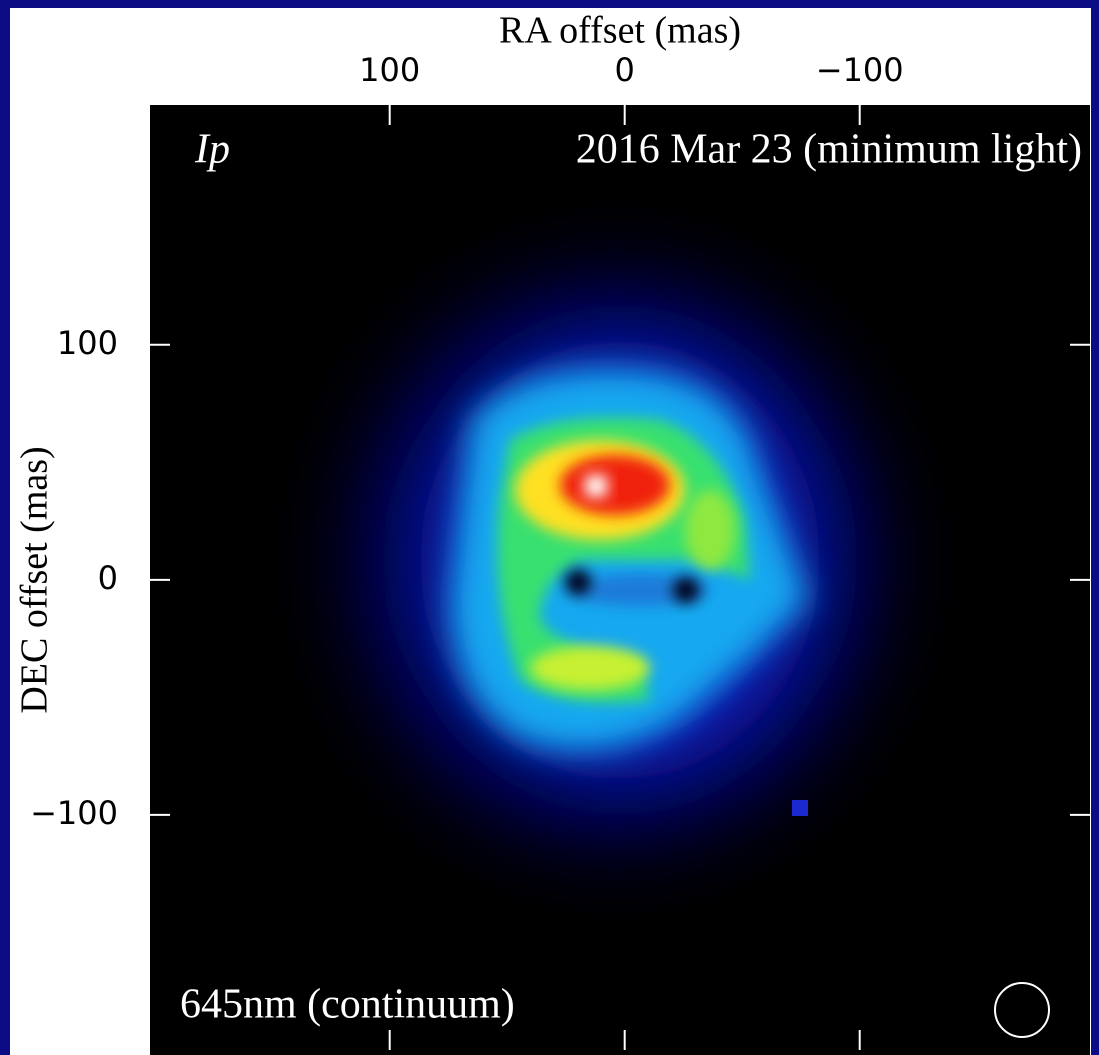 Image resolution: width=1099 pixels, height=1055 pixels. I want to click on x-tick-label: −100, so click(860, 70).